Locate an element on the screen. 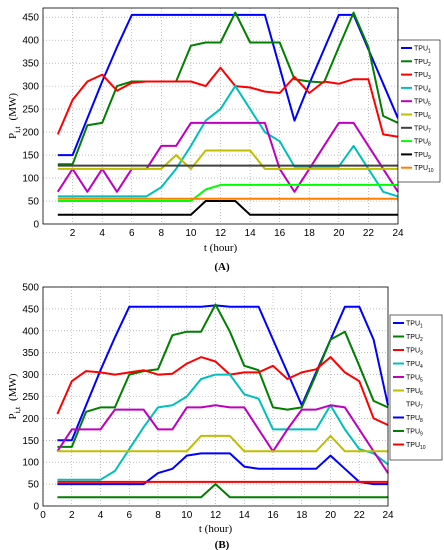  legend-label-sub: 8 is located at coordinates (421, 421).